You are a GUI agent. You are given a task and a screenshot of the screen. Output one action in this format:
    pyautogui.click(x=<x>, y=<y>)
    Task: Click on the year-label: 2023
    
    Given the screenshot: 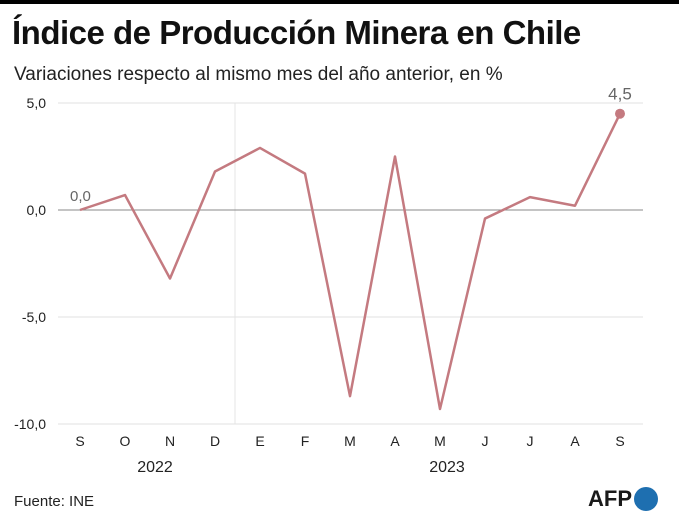 What is the action you would take?
    pyautogui.click(x=447, y=467)
    